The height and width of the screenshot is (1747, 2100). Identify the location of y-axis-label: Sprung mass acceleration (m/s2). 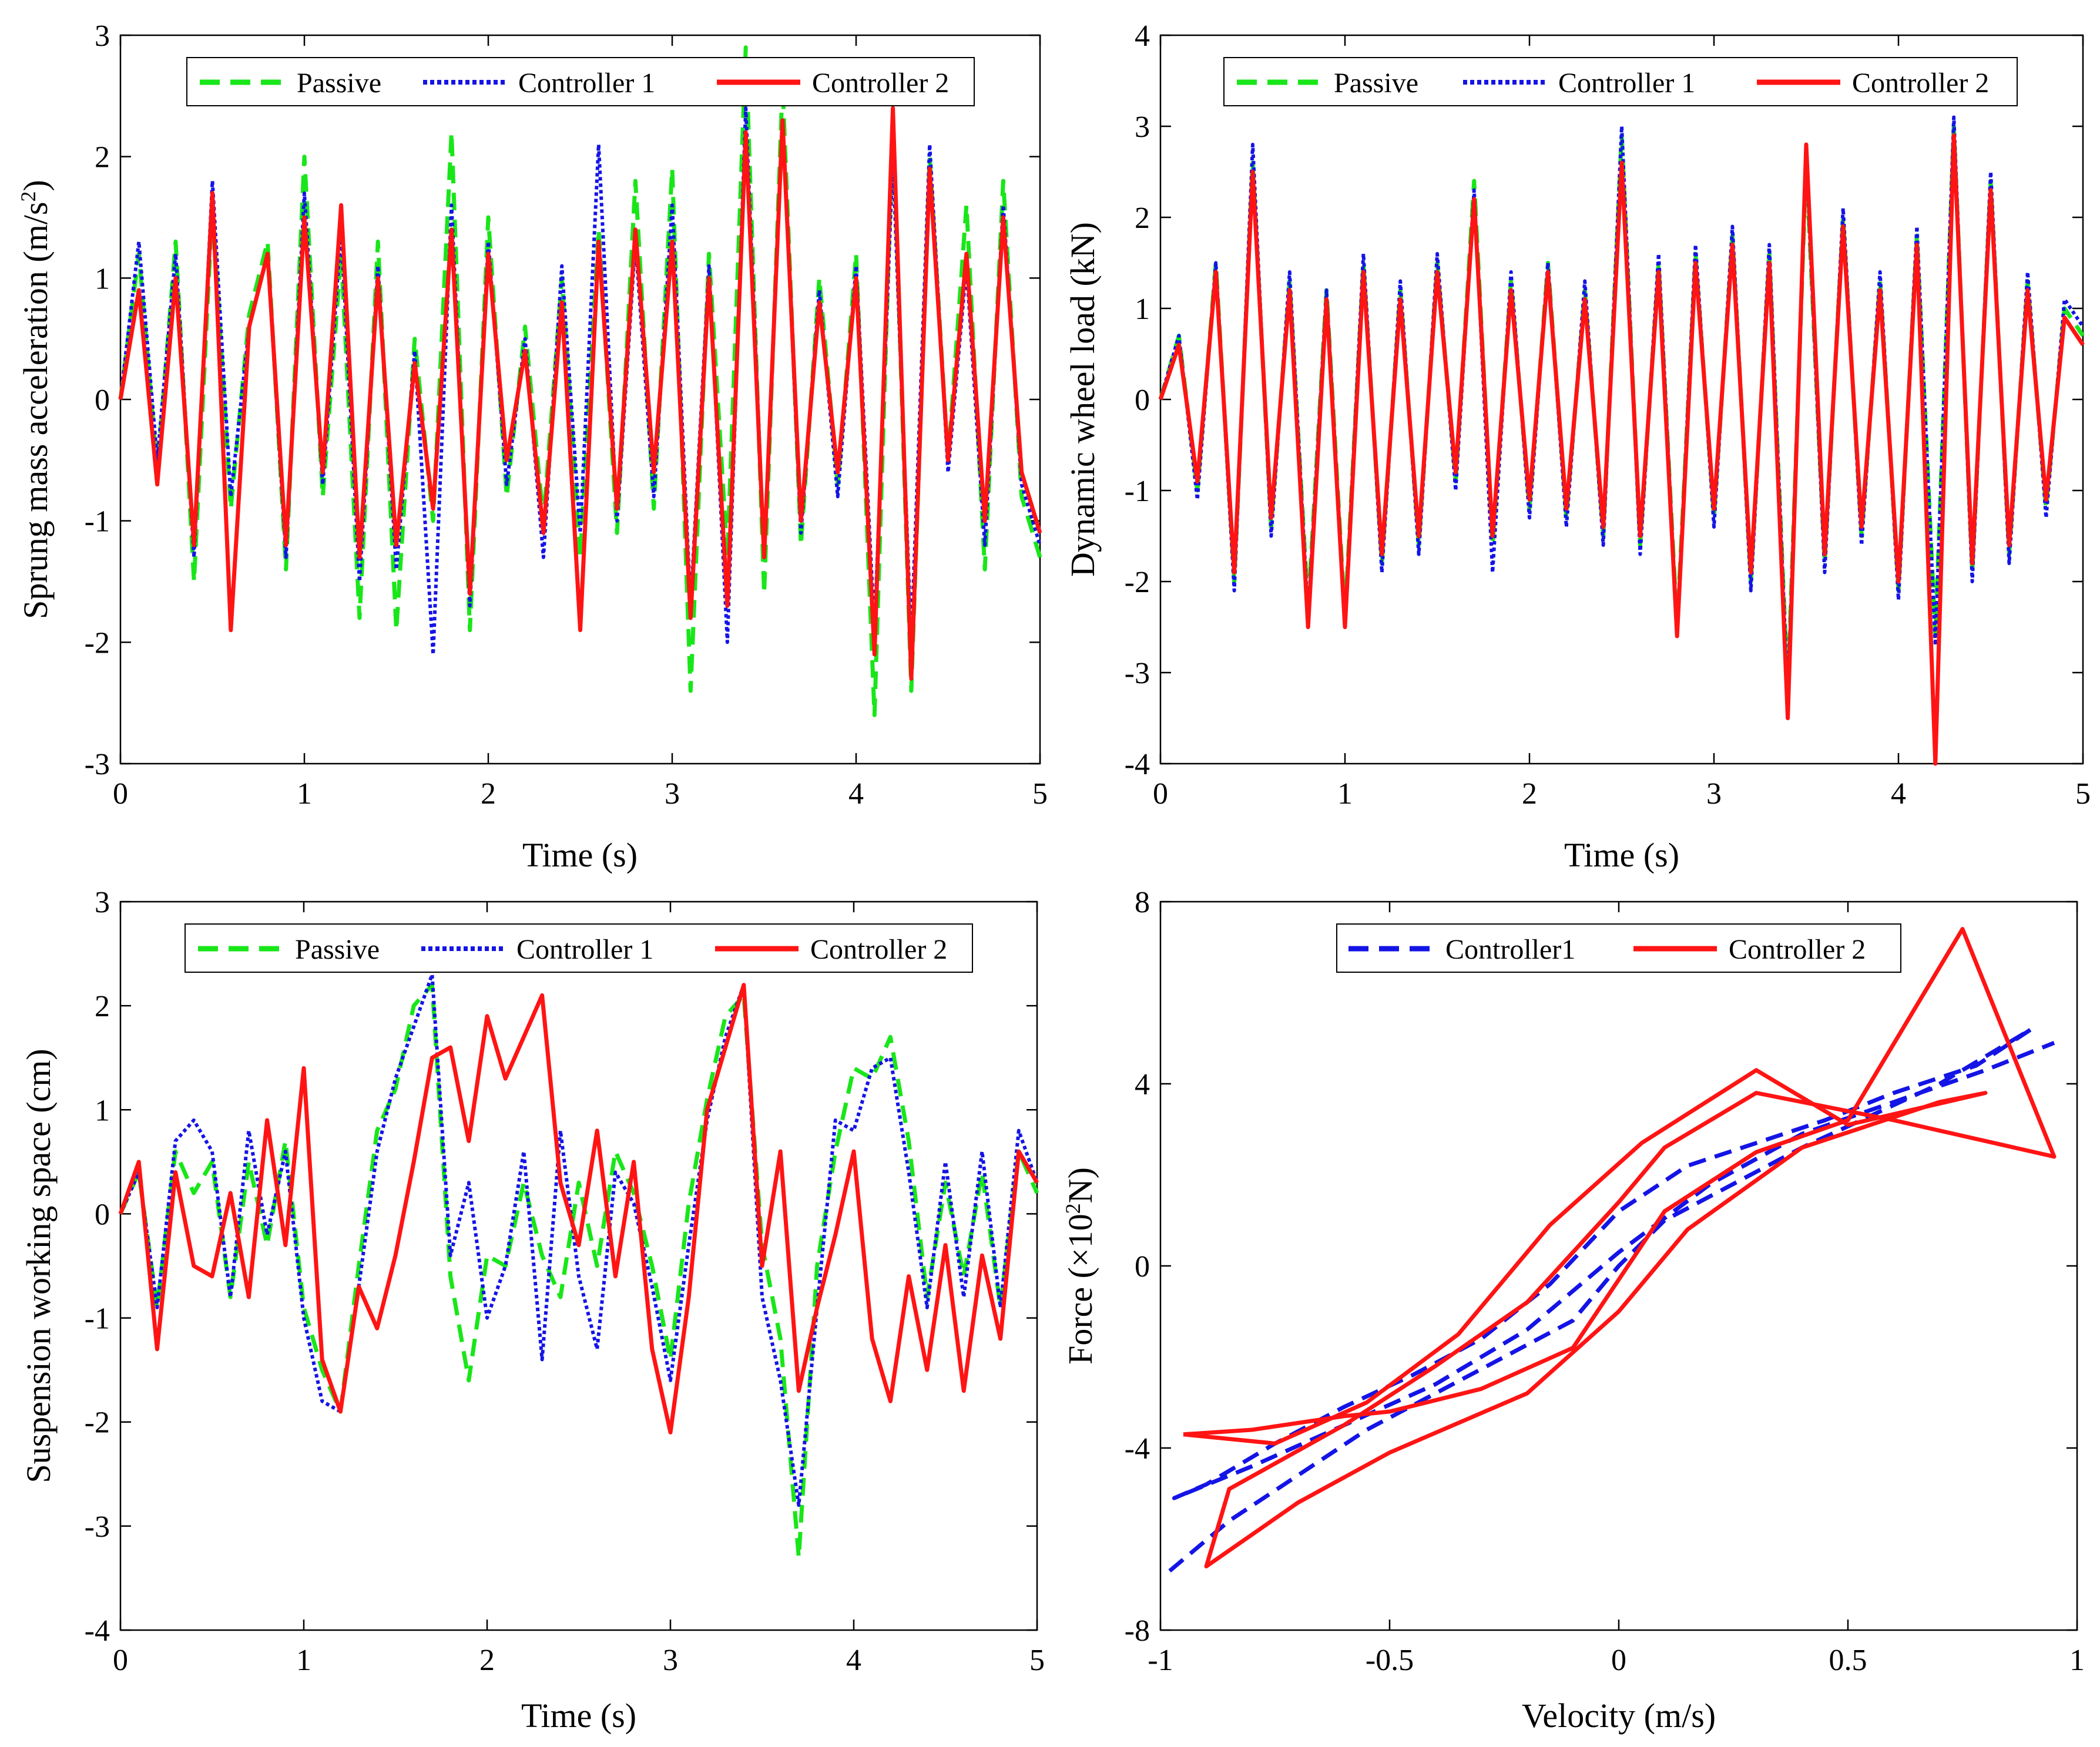
(35, 400).